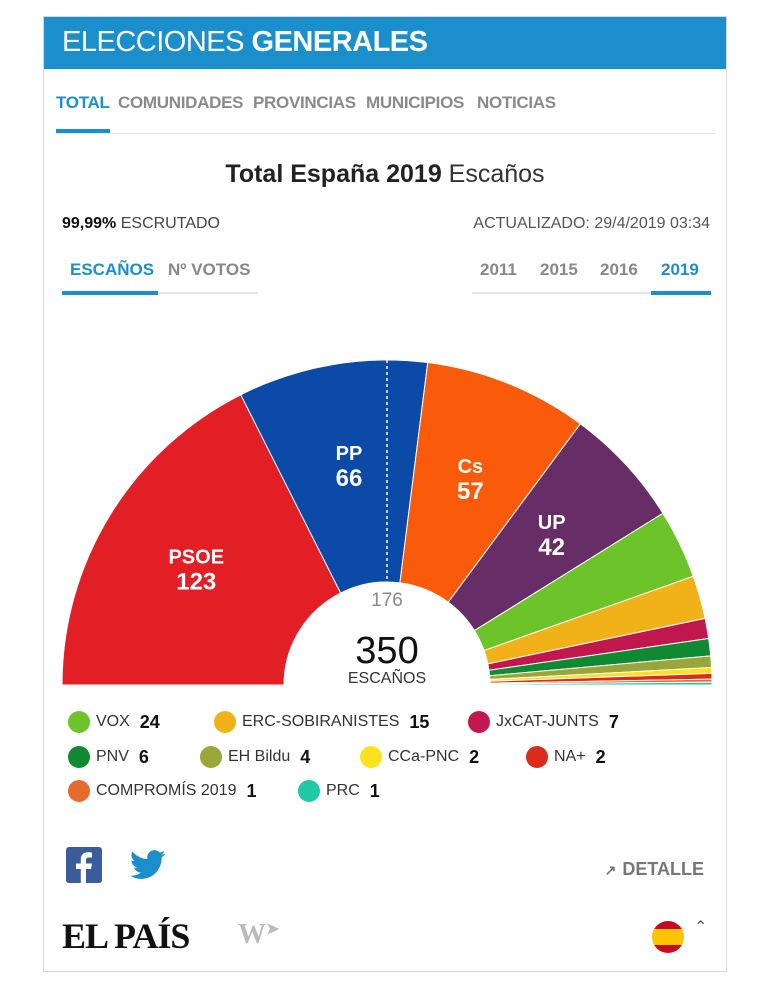 This screenshot has width=768, height=1003. Describe the element at coordinates (680, 269) in the screenshot. I see `year-2019: 2019` at that location.